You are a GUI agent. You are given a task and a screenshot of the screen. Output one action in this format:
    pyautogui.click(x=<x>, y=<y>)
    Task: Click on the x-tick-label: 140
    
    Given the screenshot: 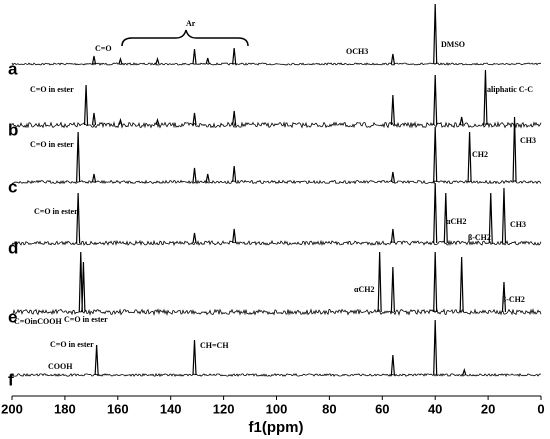 What is the action you would take?
    pyautogui.click(x=171, y=408)
    